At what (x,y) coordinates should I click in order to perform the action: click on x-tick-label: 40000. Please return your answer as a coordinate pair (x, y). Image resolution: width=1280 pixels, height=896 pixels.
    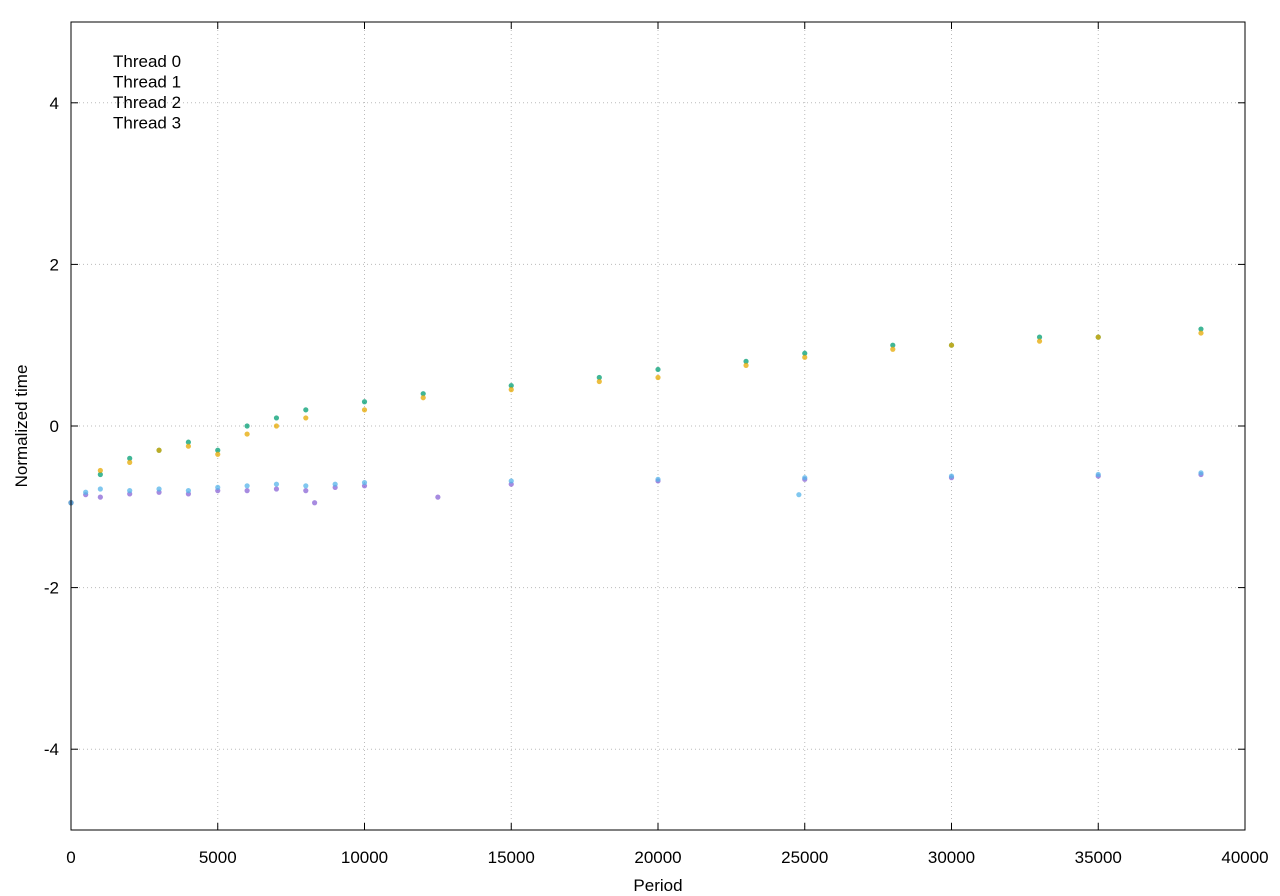
    Looking at the image, I should click on (1244, 857).